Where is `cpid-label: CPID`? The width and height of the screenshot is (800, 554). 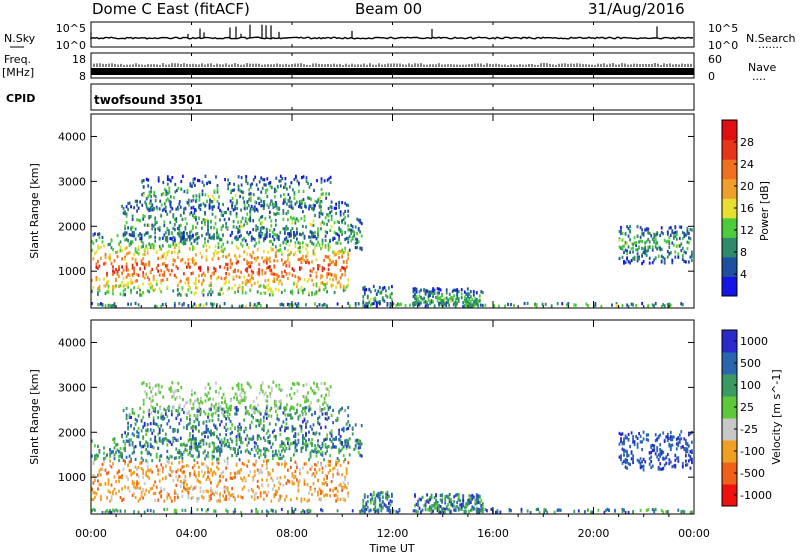 cpid-label: CPID is located at coordinates (20, 98).